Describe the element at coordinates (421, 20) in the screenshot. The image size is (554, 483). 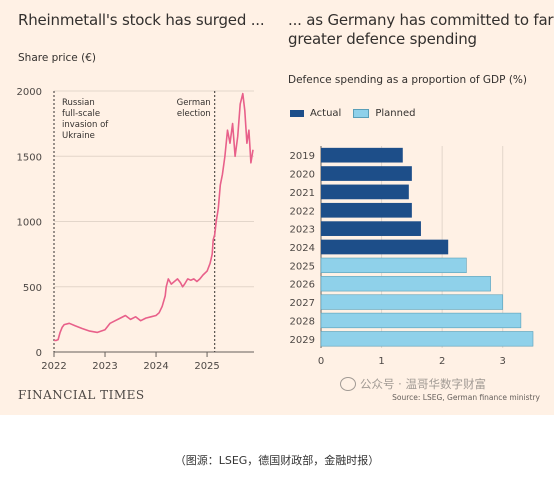
I see `right-chart-title-line-1: ... as Germany has committed to far` at that location.